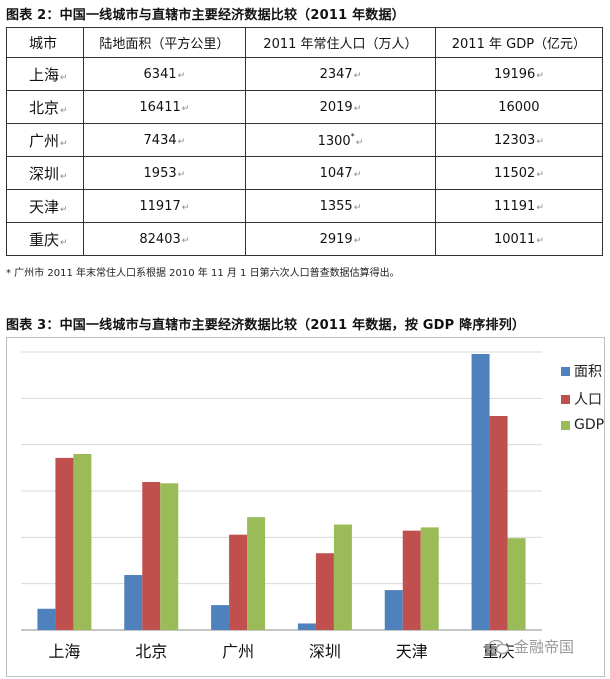  What do you see at coordinates (565, 399) in the screenshot?
I see `legend-swatch-population` at bounding box center [565, 399].